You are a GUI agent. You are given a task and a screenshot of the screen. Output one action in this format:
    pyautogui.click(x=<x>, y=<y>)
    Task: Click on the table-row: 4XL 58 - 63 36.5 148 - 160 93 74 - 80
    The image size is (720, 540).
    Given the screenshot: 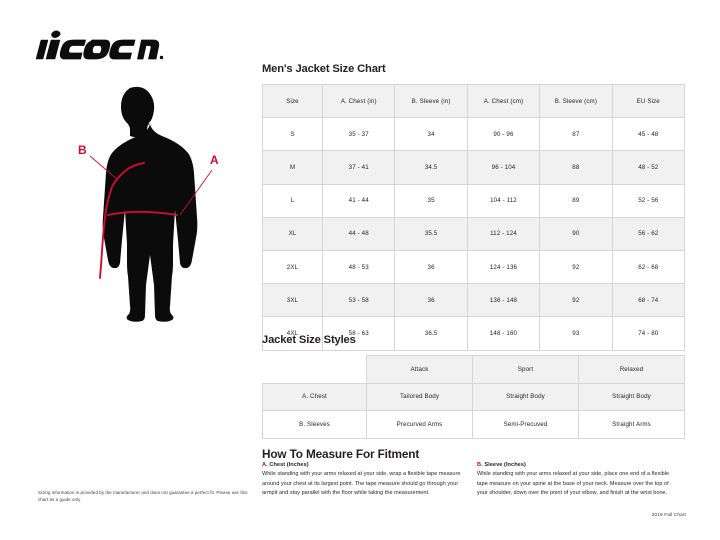 What is the action you would take?
    pyautogui.click(x=473, y=333)
    